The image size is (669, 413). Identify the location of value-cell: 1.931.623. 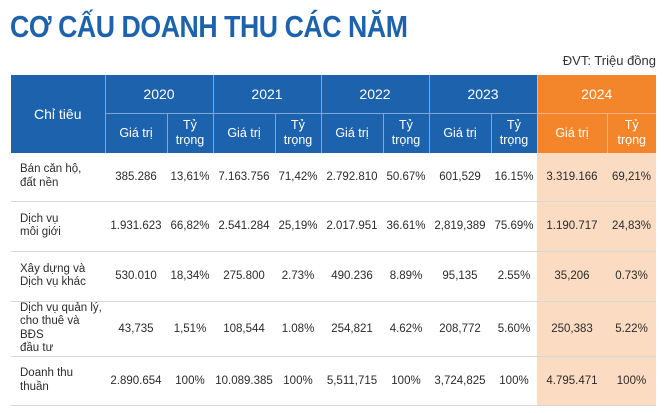
(136, 226).